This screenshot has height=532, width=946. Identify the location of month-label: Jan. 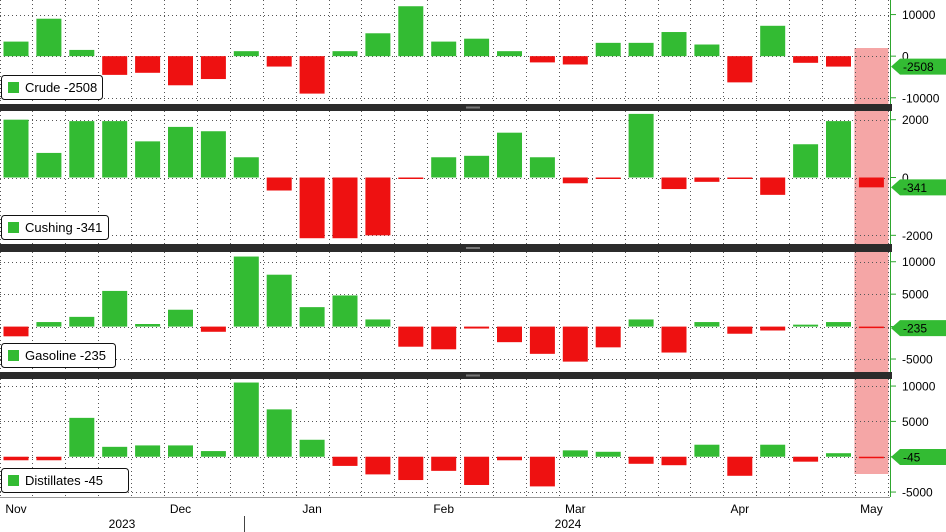
(311, 509).